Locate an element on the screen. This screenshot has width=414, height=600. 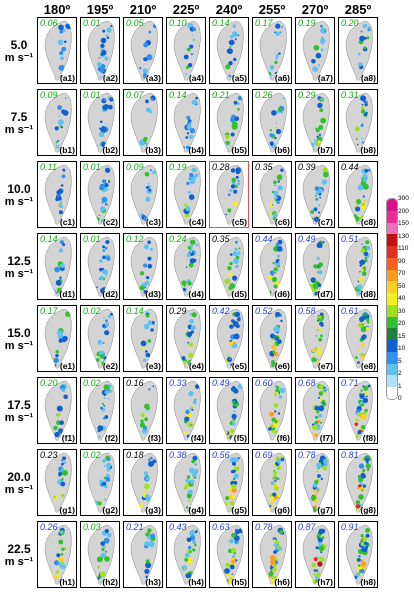
panel-c3: 0.09 (c3) is located at coordinates (143, 194).